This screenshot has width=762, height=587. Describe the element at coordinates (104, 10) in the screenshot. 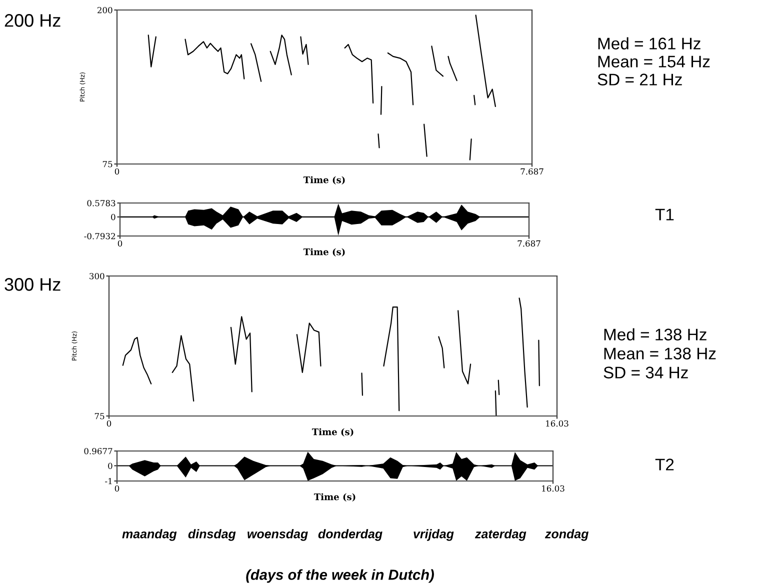

I see `y-tick-label: 200` at that location.